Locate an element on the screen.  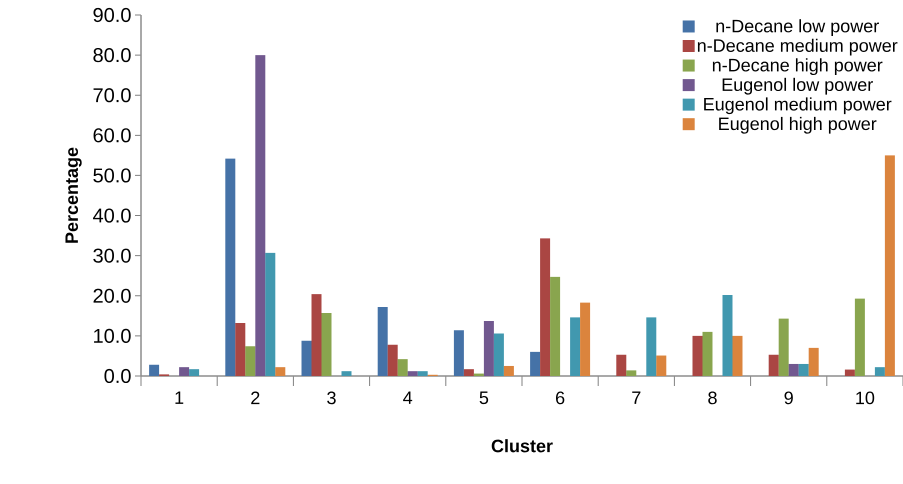
x-tick-label: 7 is located at coordinates (636, 398).